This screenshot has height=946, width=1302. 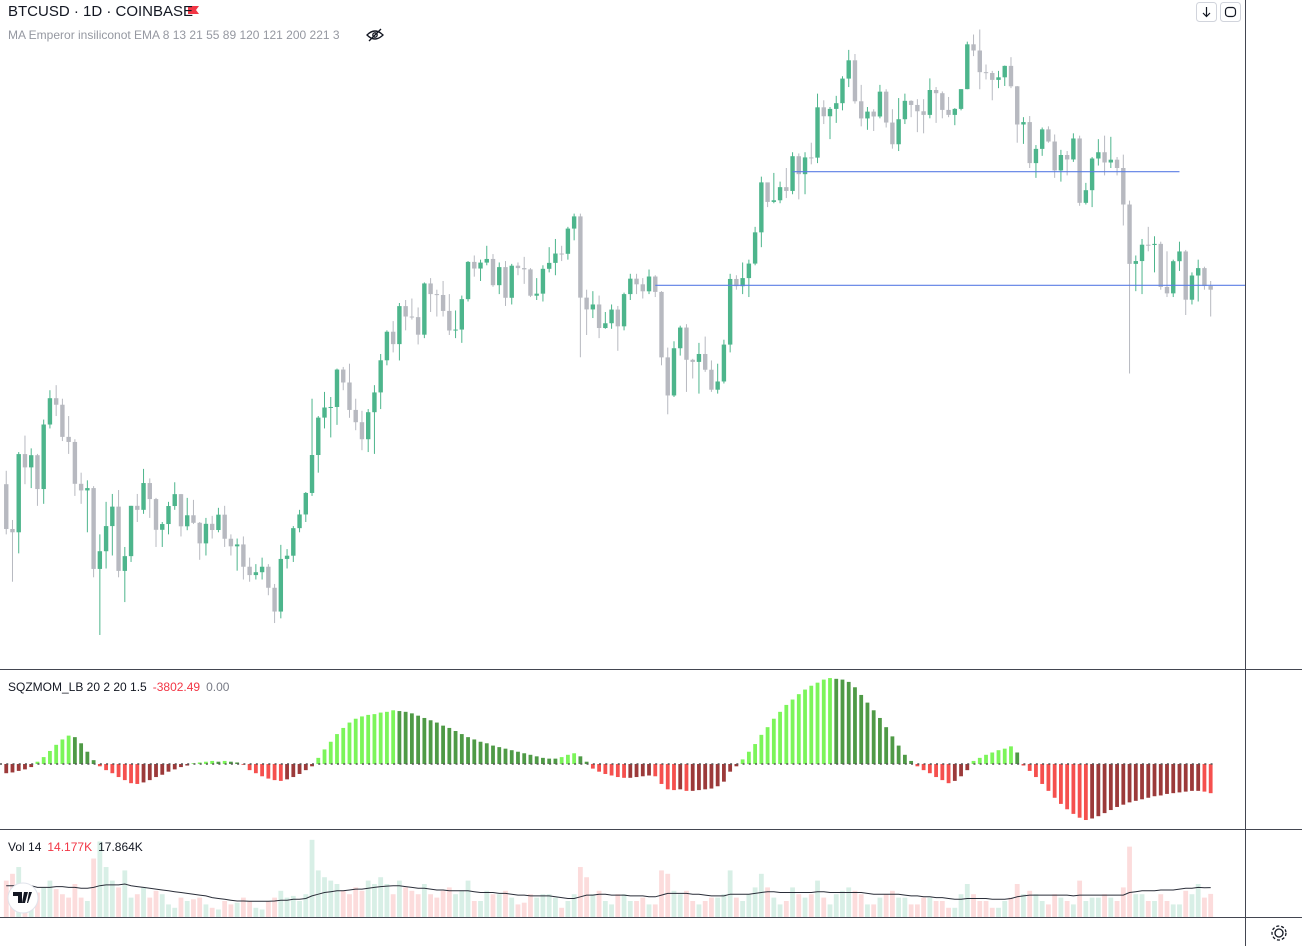 I want to click on symbol-title: BTCUSD · 1D · COINBASE, so click(x=101, y=11).